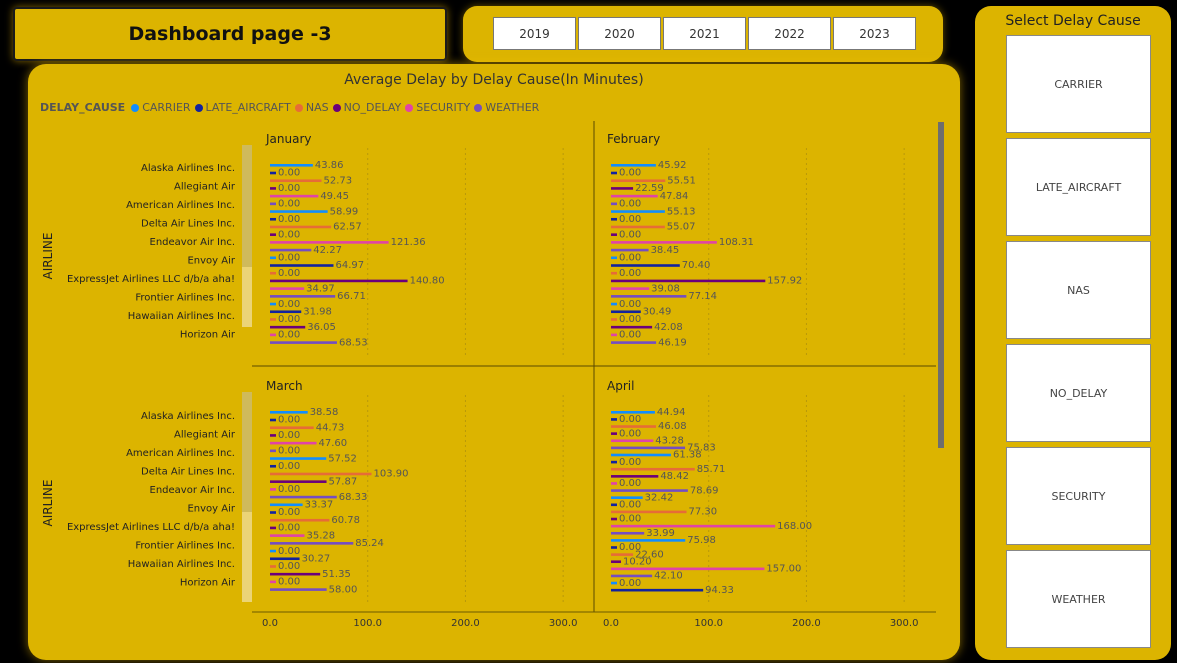  What do you see at coordinates (534, 33) in the screenshot?
I see `year-button-2019: 2019` at bounding box center [534, 33].